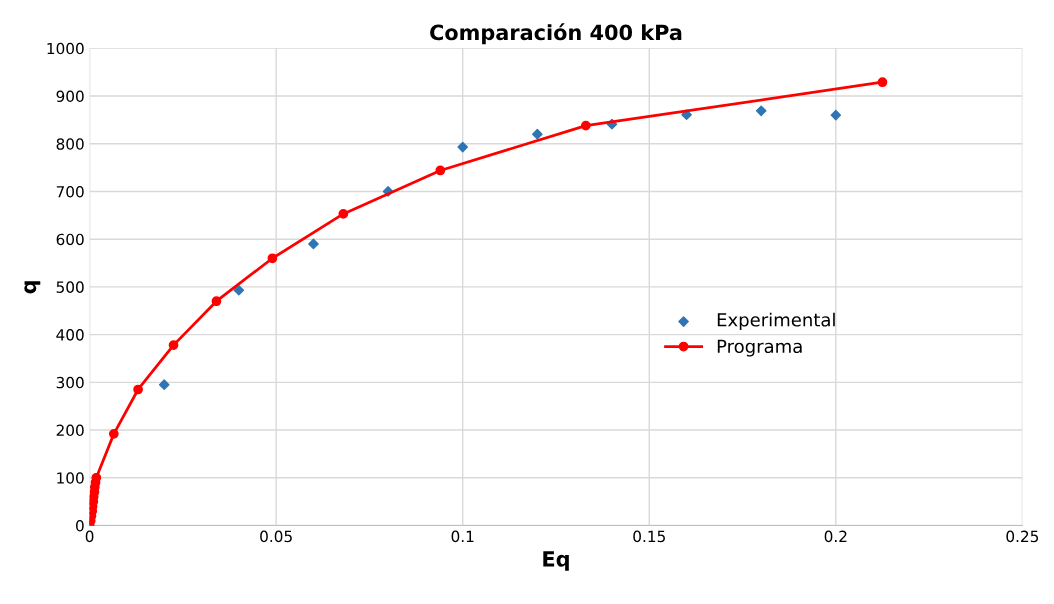 This screenshot has height=604, width=1054. What do you see at coordinates (70, 96) in the screenshot?
I see `y-tick-label: 900` at bounding box center [70, 96].